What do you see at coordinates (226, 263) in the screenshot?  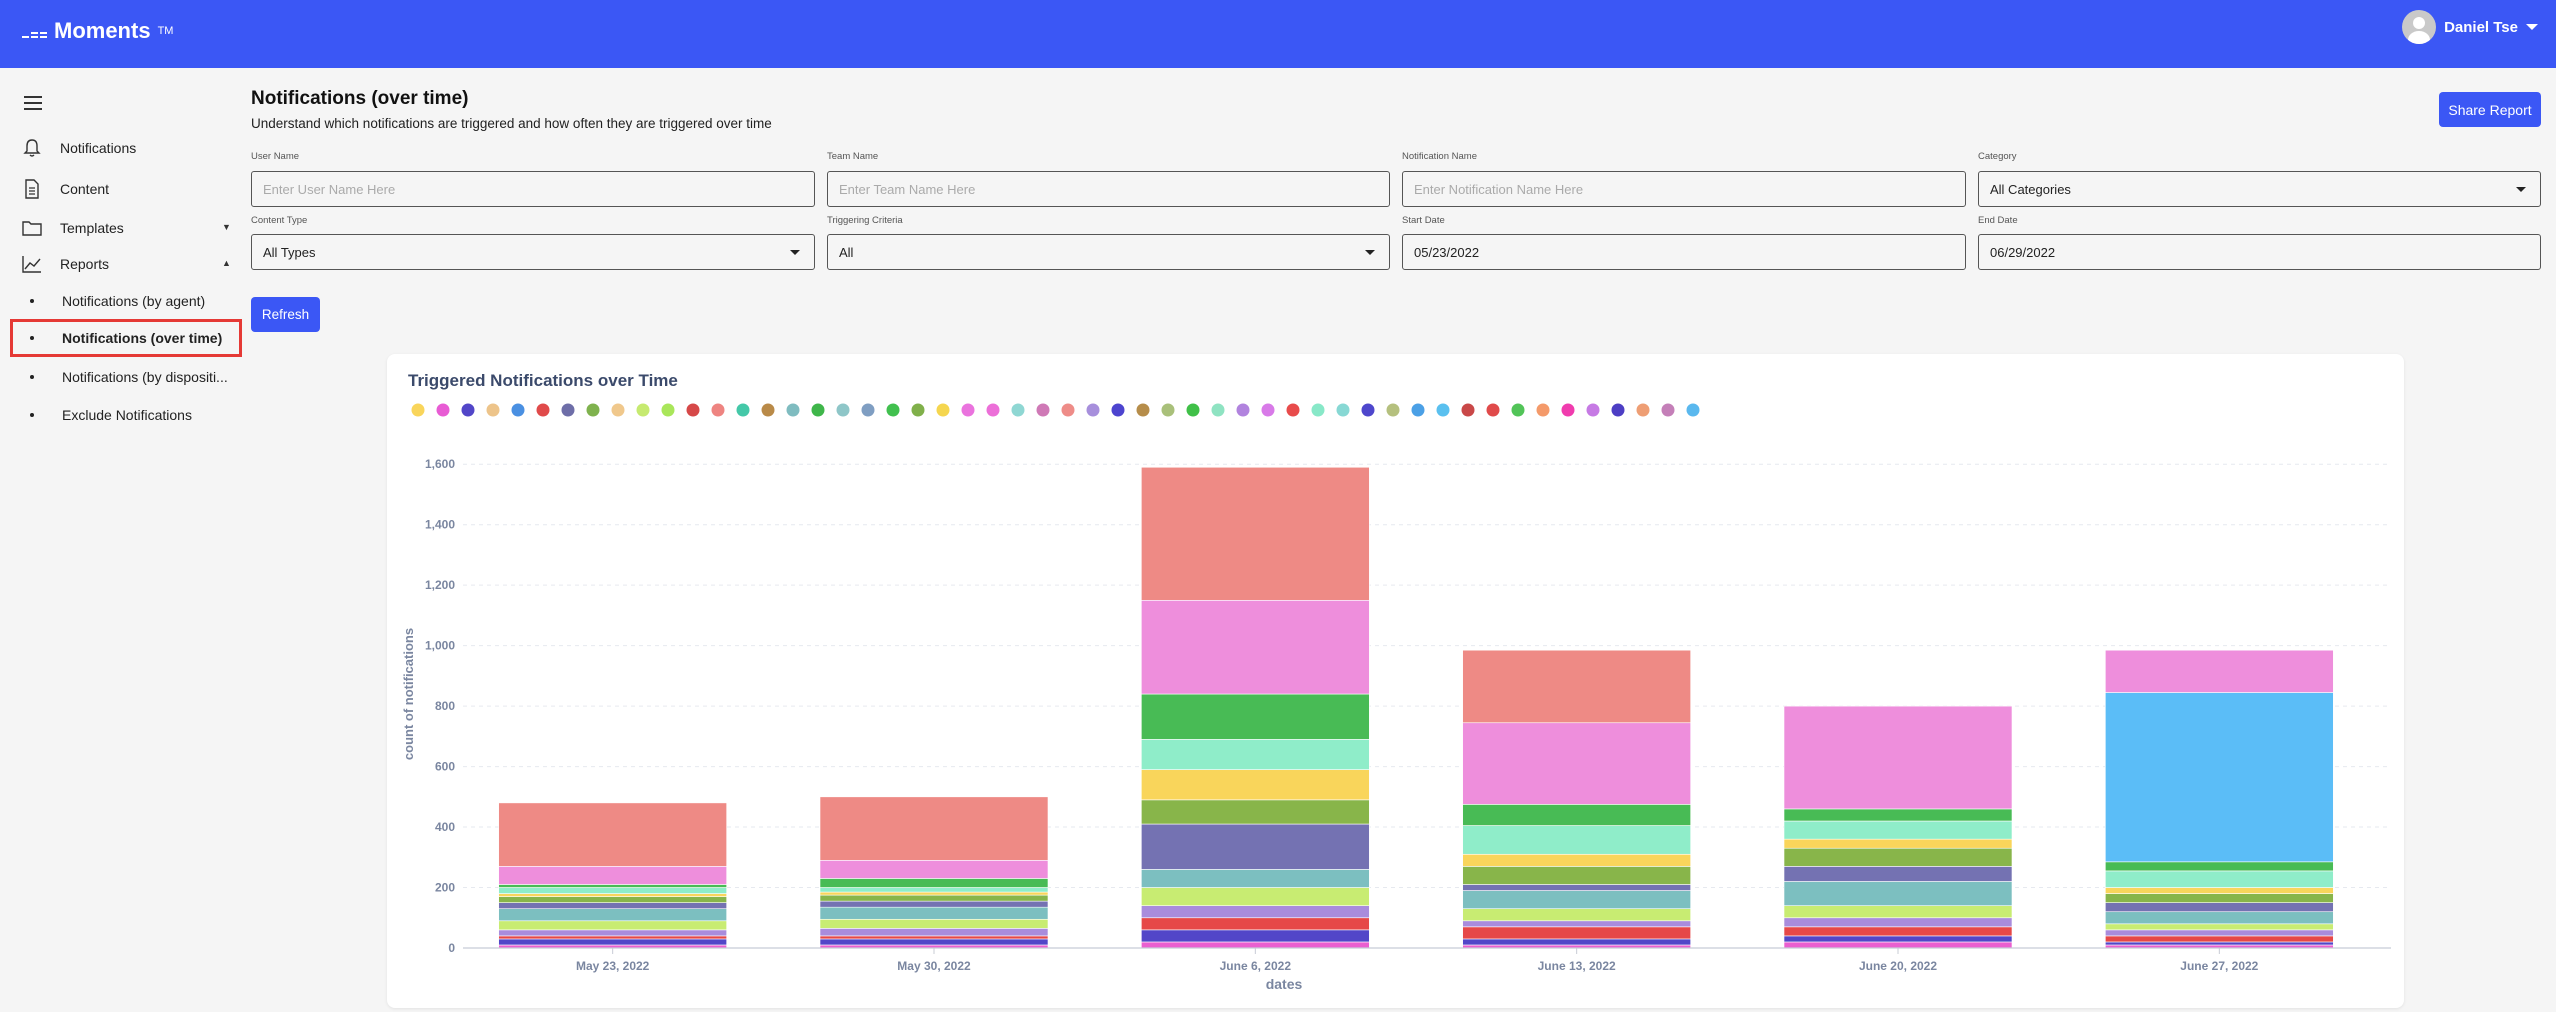 I see `chevron-up-icon: ▲` at bounding box center [226, 263].